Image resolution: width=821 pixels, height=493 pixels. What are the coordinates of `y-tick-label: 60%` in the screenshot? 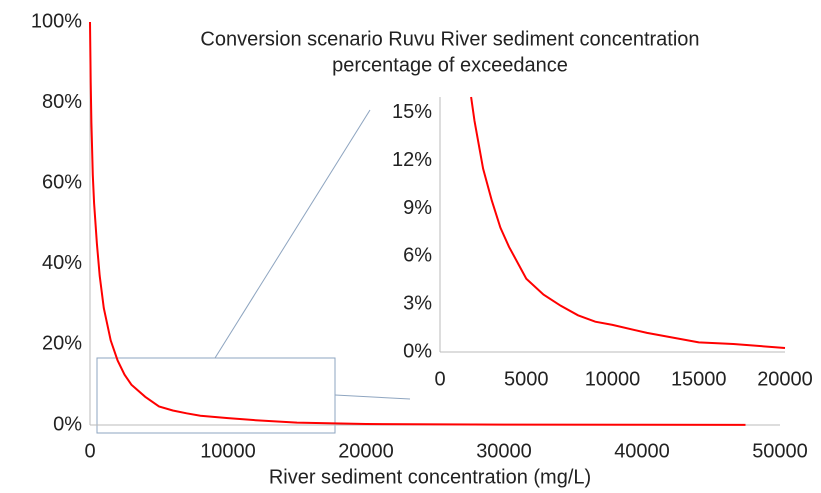 It's located at (62, 182).